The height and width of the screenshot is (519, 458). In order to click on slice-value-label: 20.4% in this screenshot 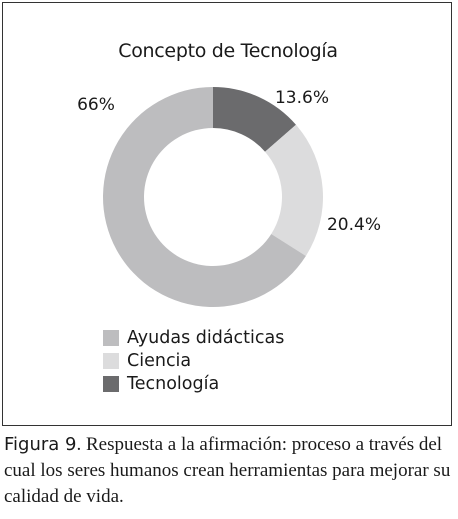, I will do `click(354, 225)`.